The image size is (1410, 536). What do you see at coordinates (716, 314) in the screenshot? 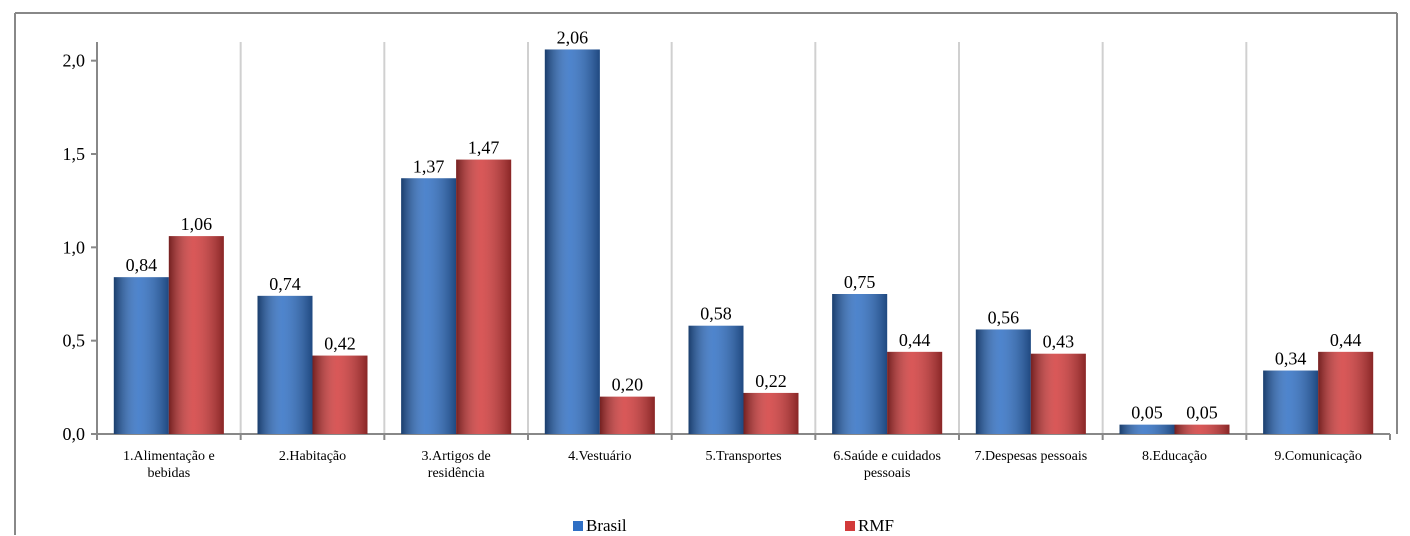
I see `data-label: 0,58` at bounding box center [716, 314].